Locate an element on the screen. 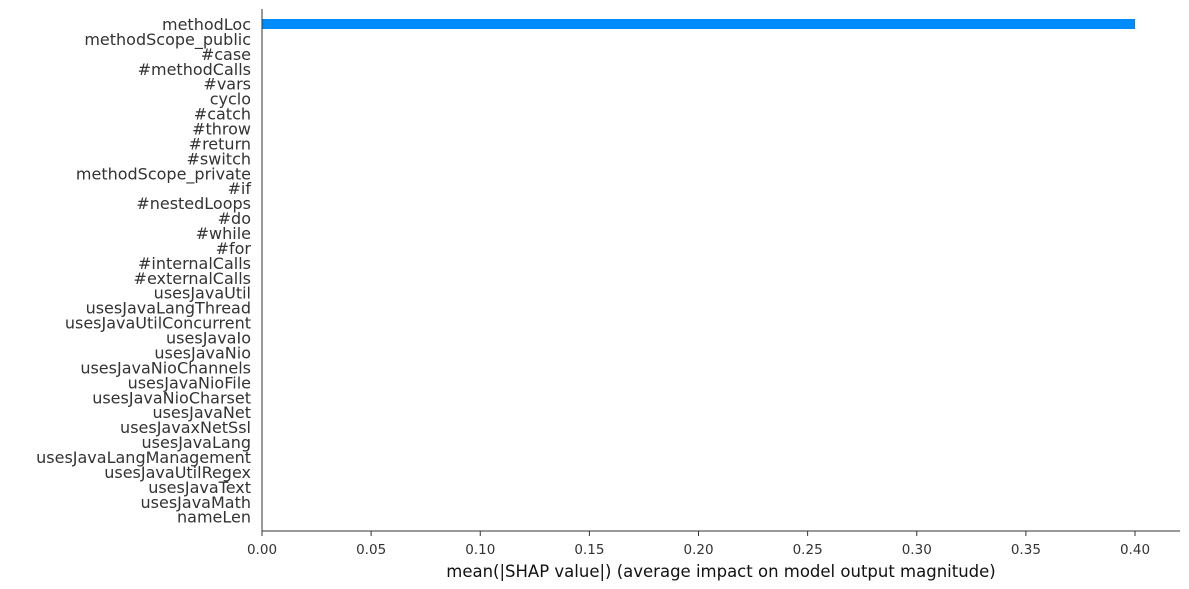 This screenshot has width=1189, height=589. y-tick-label: #internalCalls is located at coordinates (194, 263).